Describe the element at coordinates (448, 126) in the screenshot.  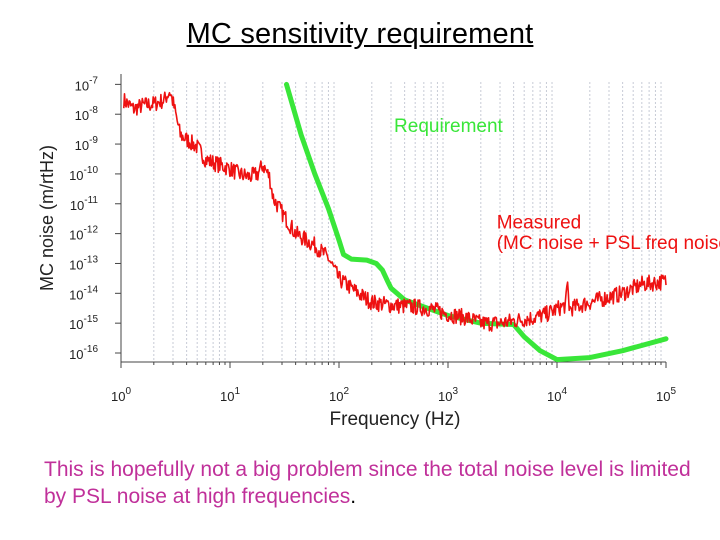
I see `annotation-label: Requirement` at that location.